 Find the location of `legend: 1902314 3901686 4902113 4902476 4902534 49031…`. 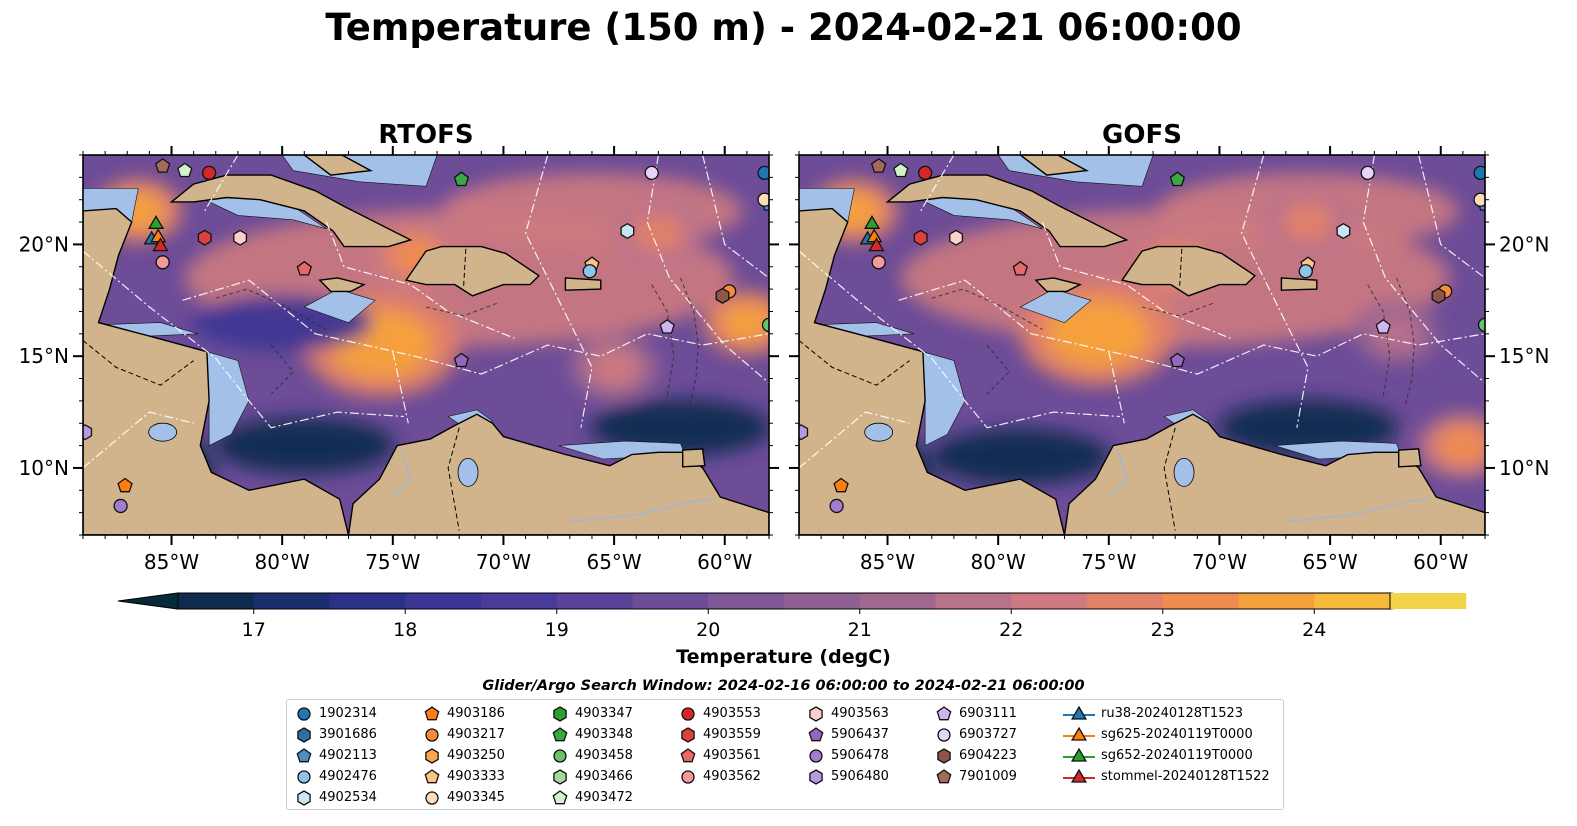

legend: 1902314 3901686 4902113 4902476 4902534 49031… is located at coordinates (785, 754).